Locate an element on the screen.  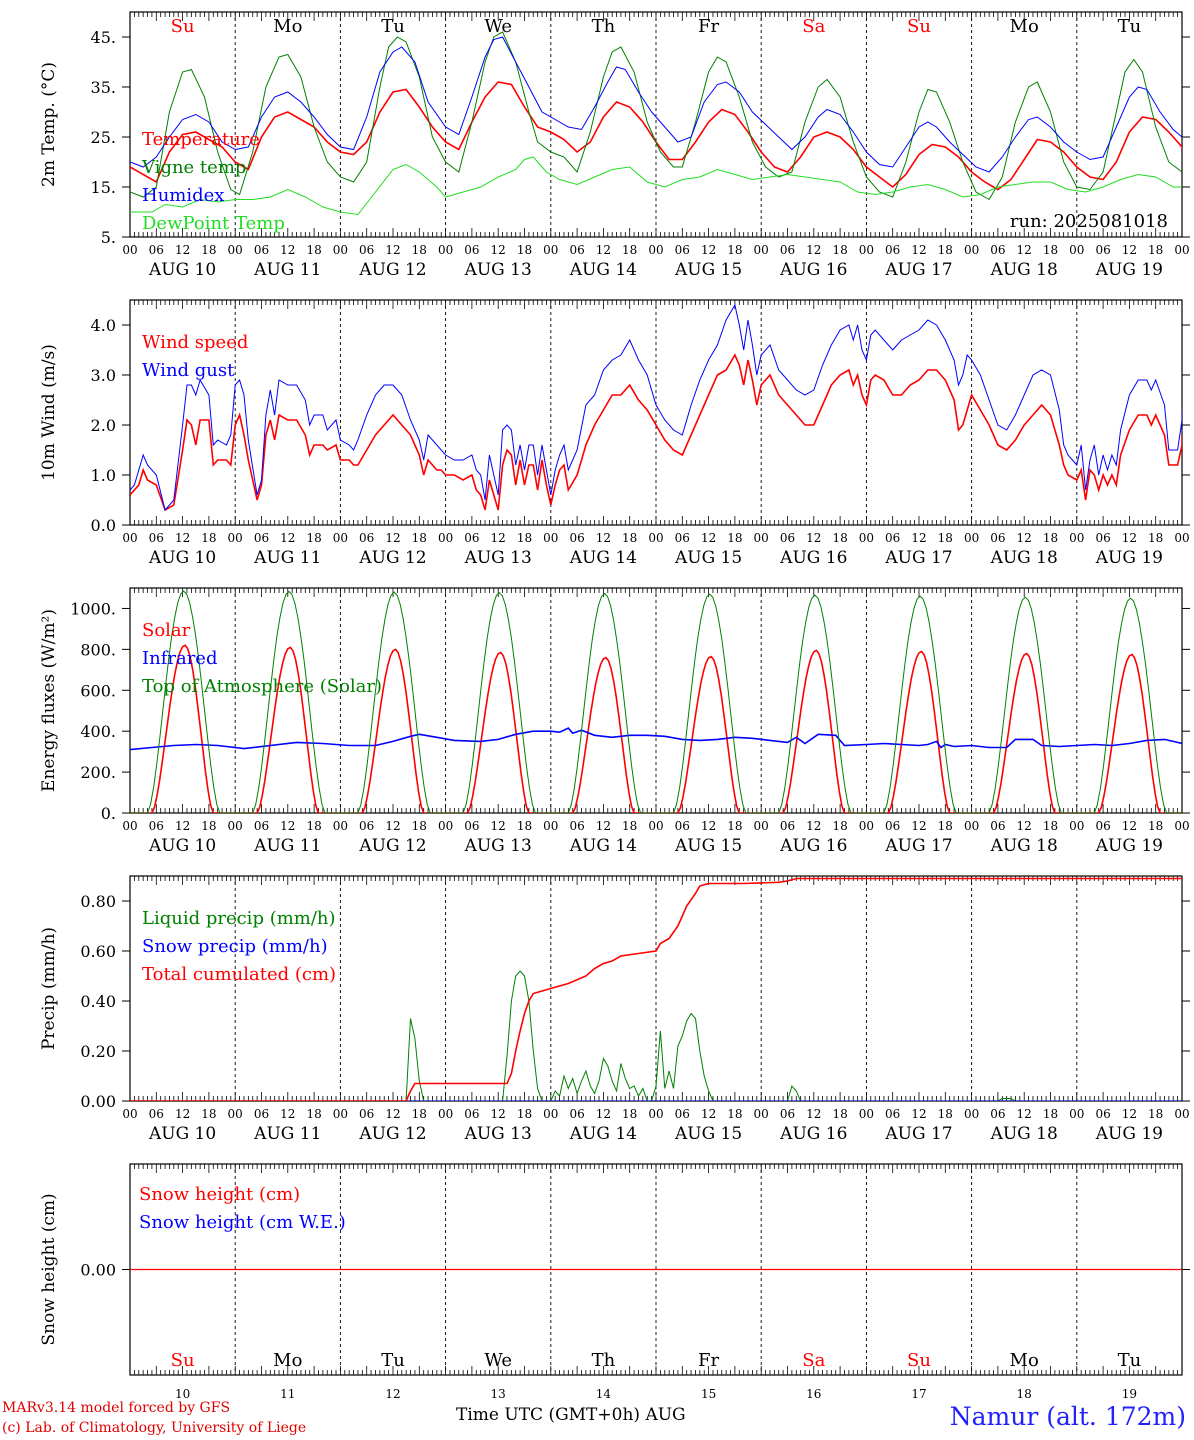
weekday-label: We is located at coordinates (498, 1360).